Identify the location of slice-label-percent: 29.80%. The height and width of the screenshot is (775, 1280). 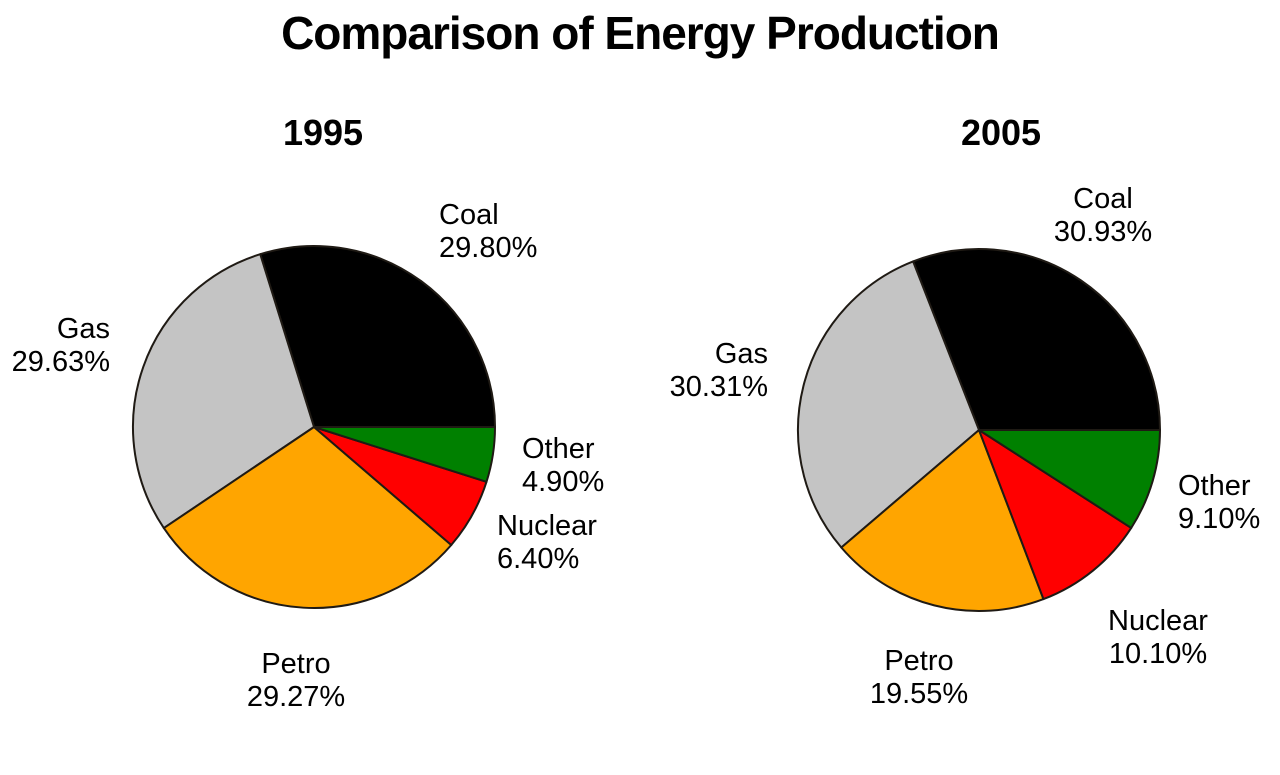
(488, 248).